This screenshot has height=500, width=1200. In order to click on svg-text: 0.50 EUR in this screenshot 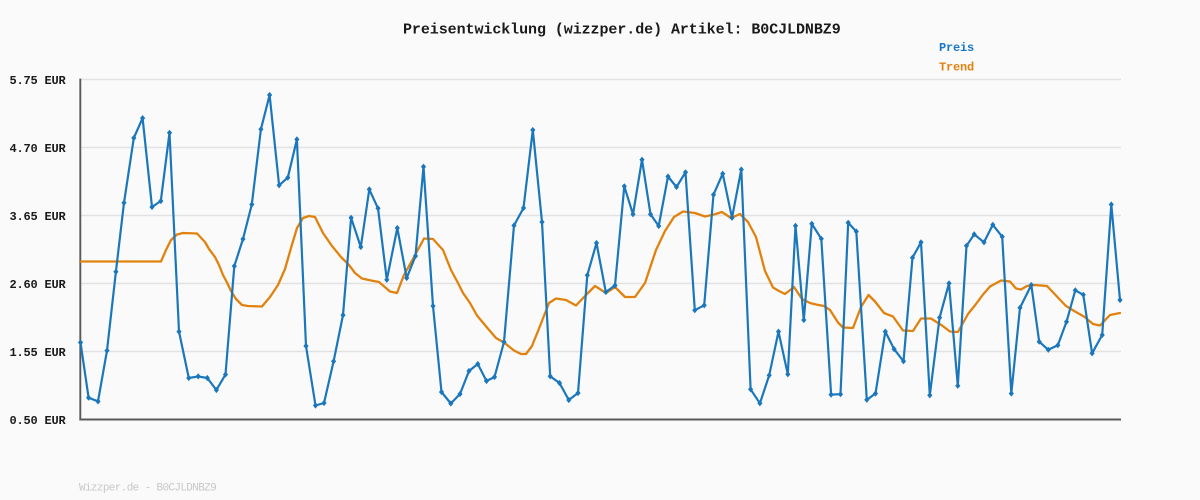, I will do `click(37, 421)`.